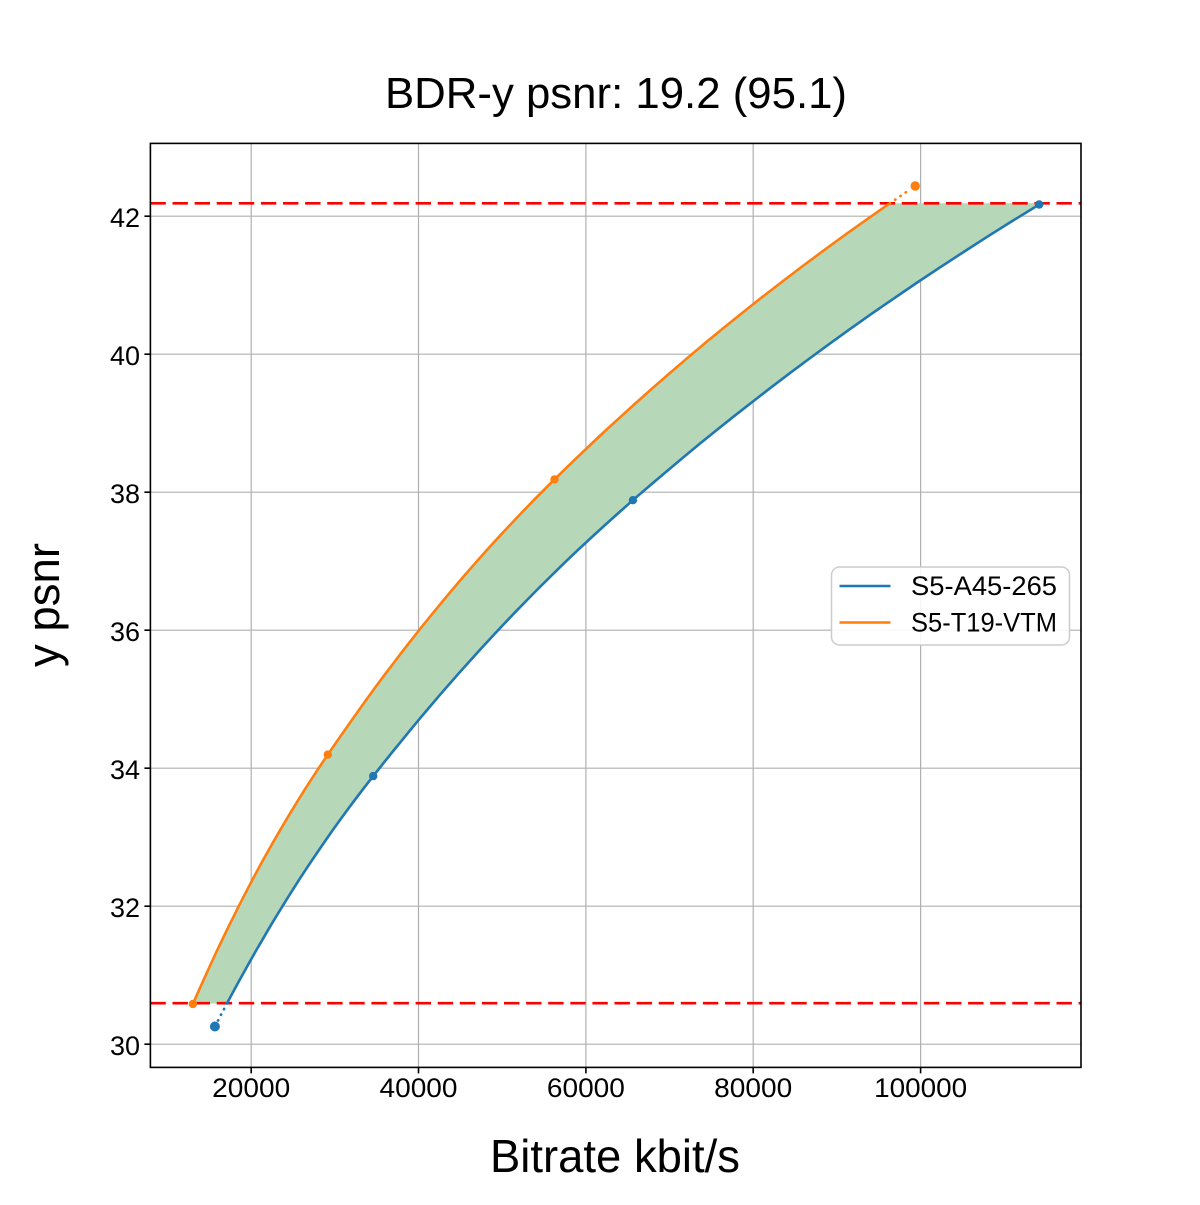 This screenshot has height=1205, width=1200. What do you see at coordinates (125, 494) in the screenshot?
I see `svg-text: 38` at bounding box center [125, 494].